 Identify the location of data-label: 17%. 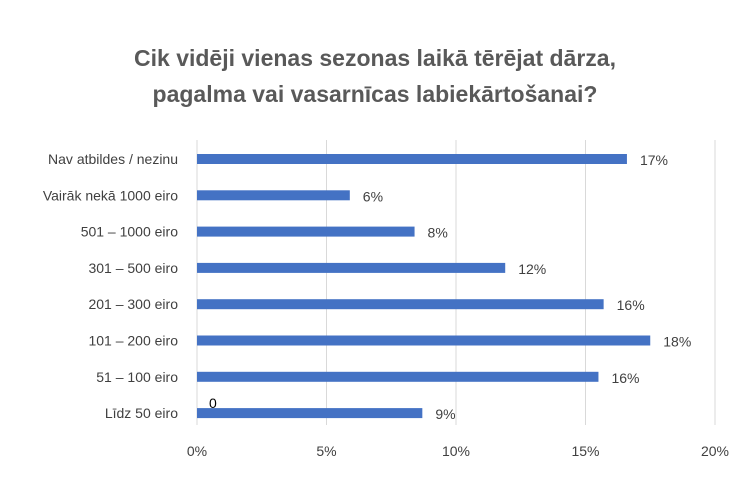
(654, 160).